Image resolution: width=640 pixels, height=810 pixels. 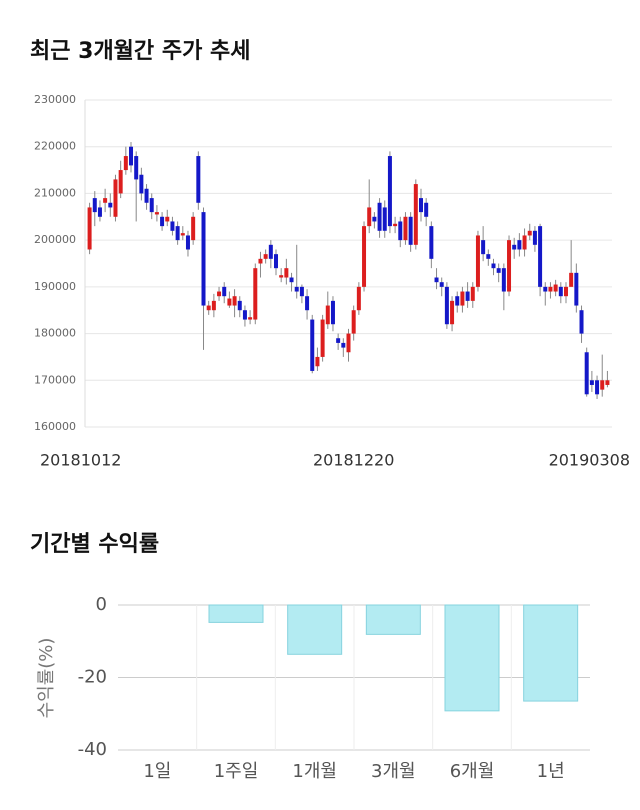 I want to click on x-tick-label: 1주일, so click(x=236, y=771).